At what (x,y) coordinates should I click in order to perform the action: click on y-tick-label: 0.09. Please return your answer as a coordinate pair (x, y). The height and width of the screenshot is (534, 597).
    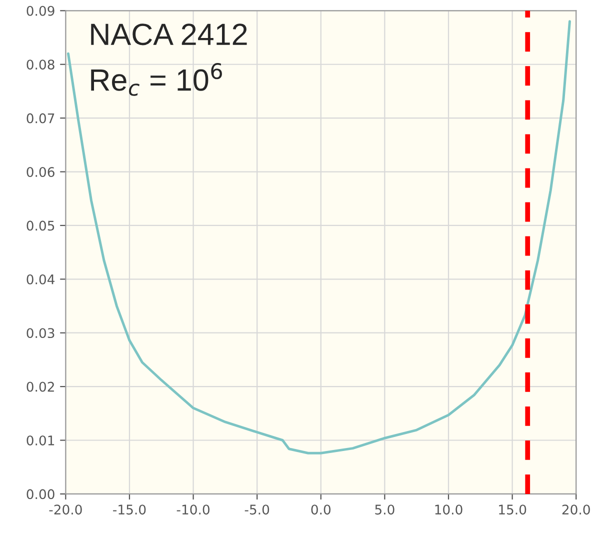
    Looking at the image, I should click on (40, 11).